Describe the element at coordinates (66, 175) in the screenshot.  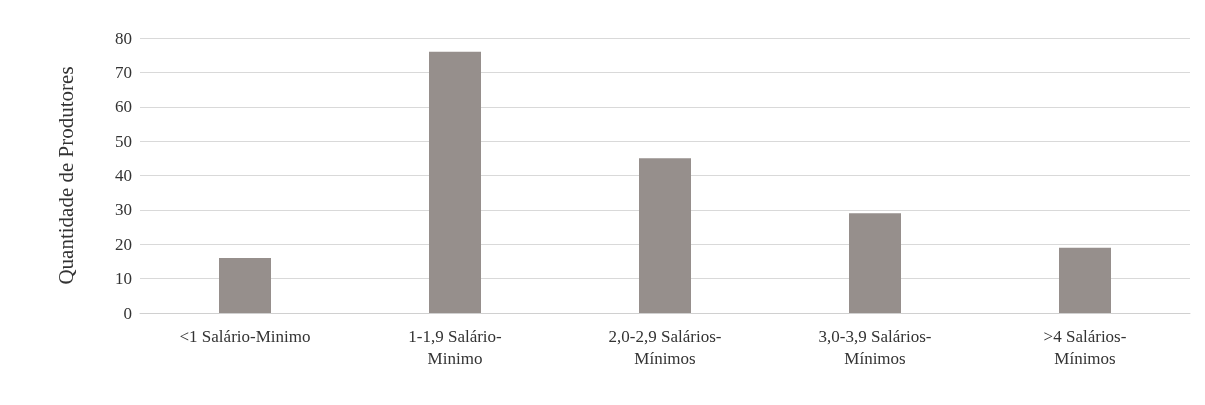
I see `y-axis-title: Quantidade de Produtores` at that location.